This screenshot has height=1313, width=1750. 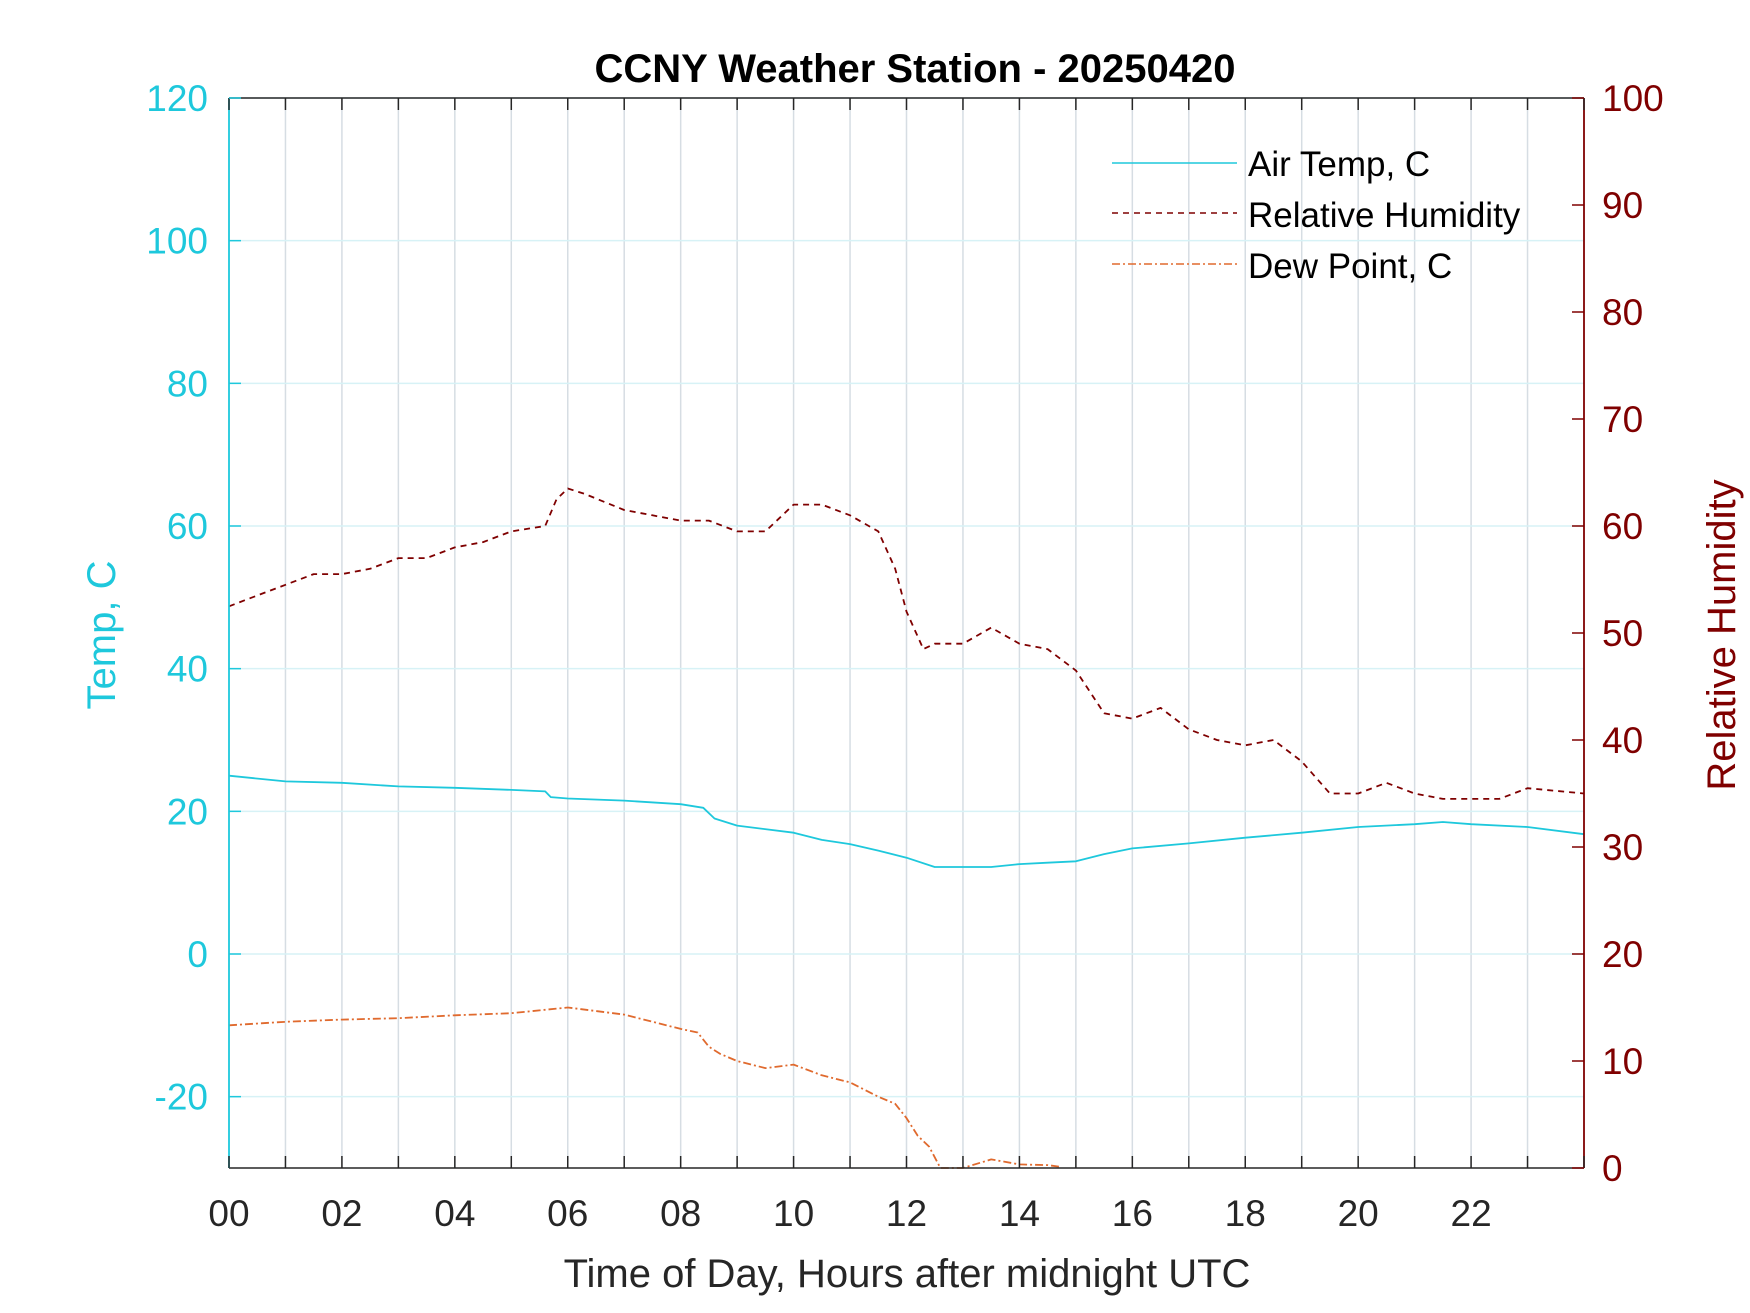 I want to click on y-left-tick-label: 60, so click(x=187, y=526).